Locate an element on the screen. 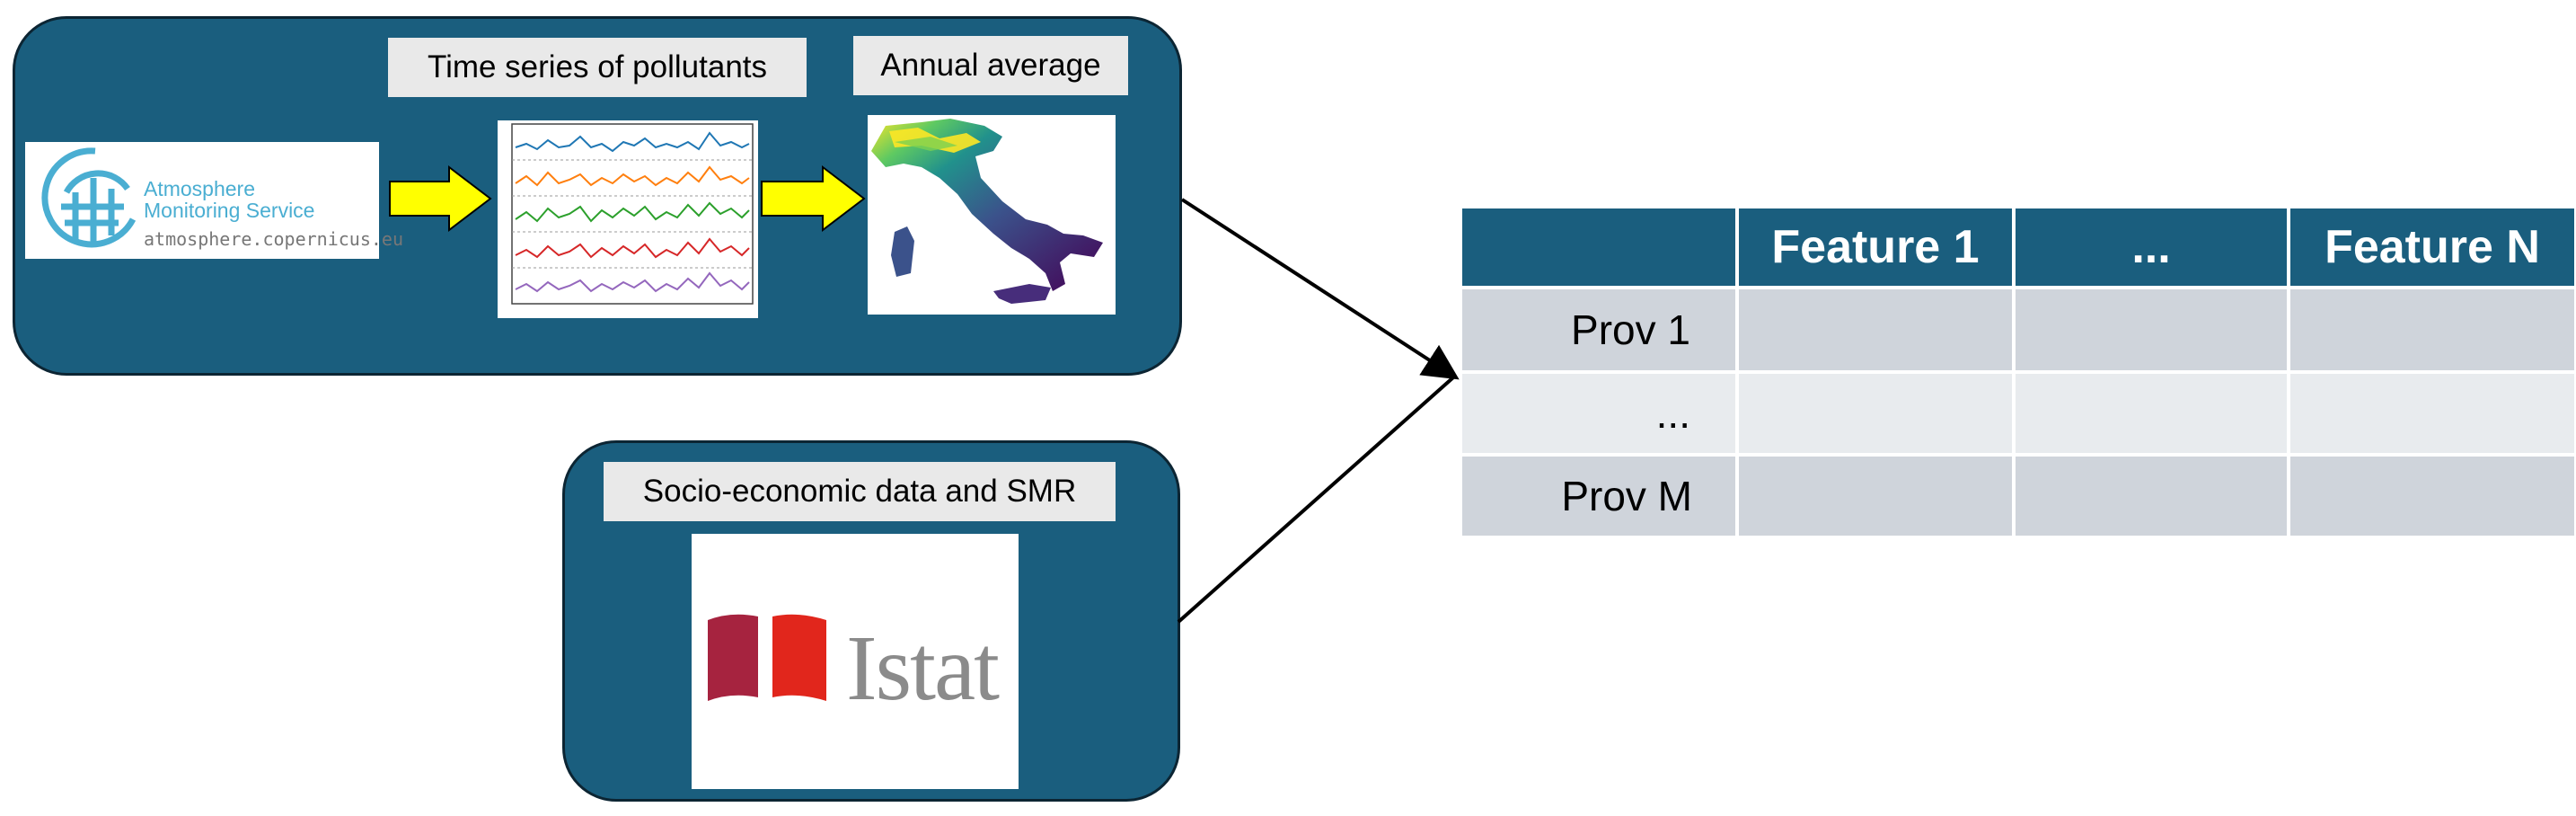 This screenshot has width=2576, height=816. annual-average-caption: Annual average is located at coordinates (990, 65).